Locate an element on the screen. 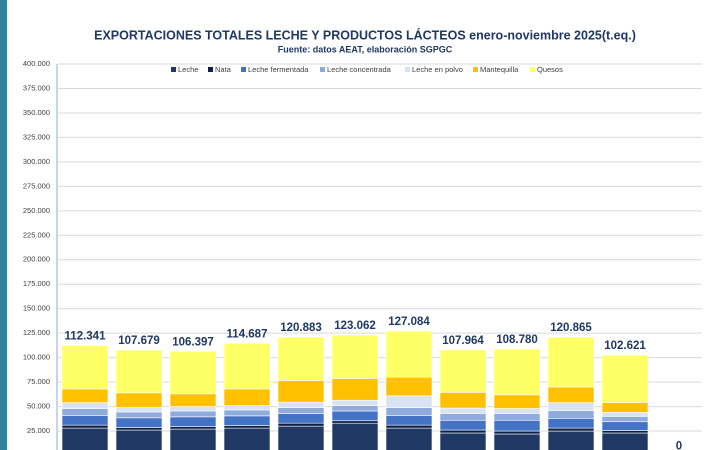 This screenshot has height=450, width=716. total-label: 0 is located at coordinates (679, 445).